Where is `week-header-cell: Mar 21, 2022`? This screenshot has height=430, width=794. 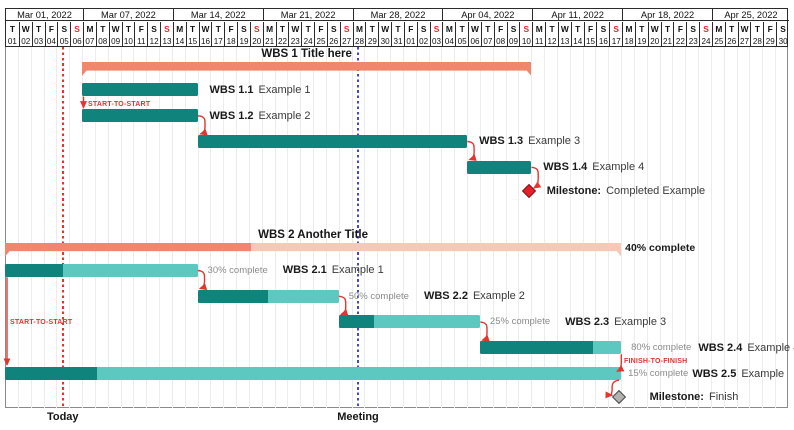 week-header-cell: Mar 21, 2022 is located at coordinates (307, 15).